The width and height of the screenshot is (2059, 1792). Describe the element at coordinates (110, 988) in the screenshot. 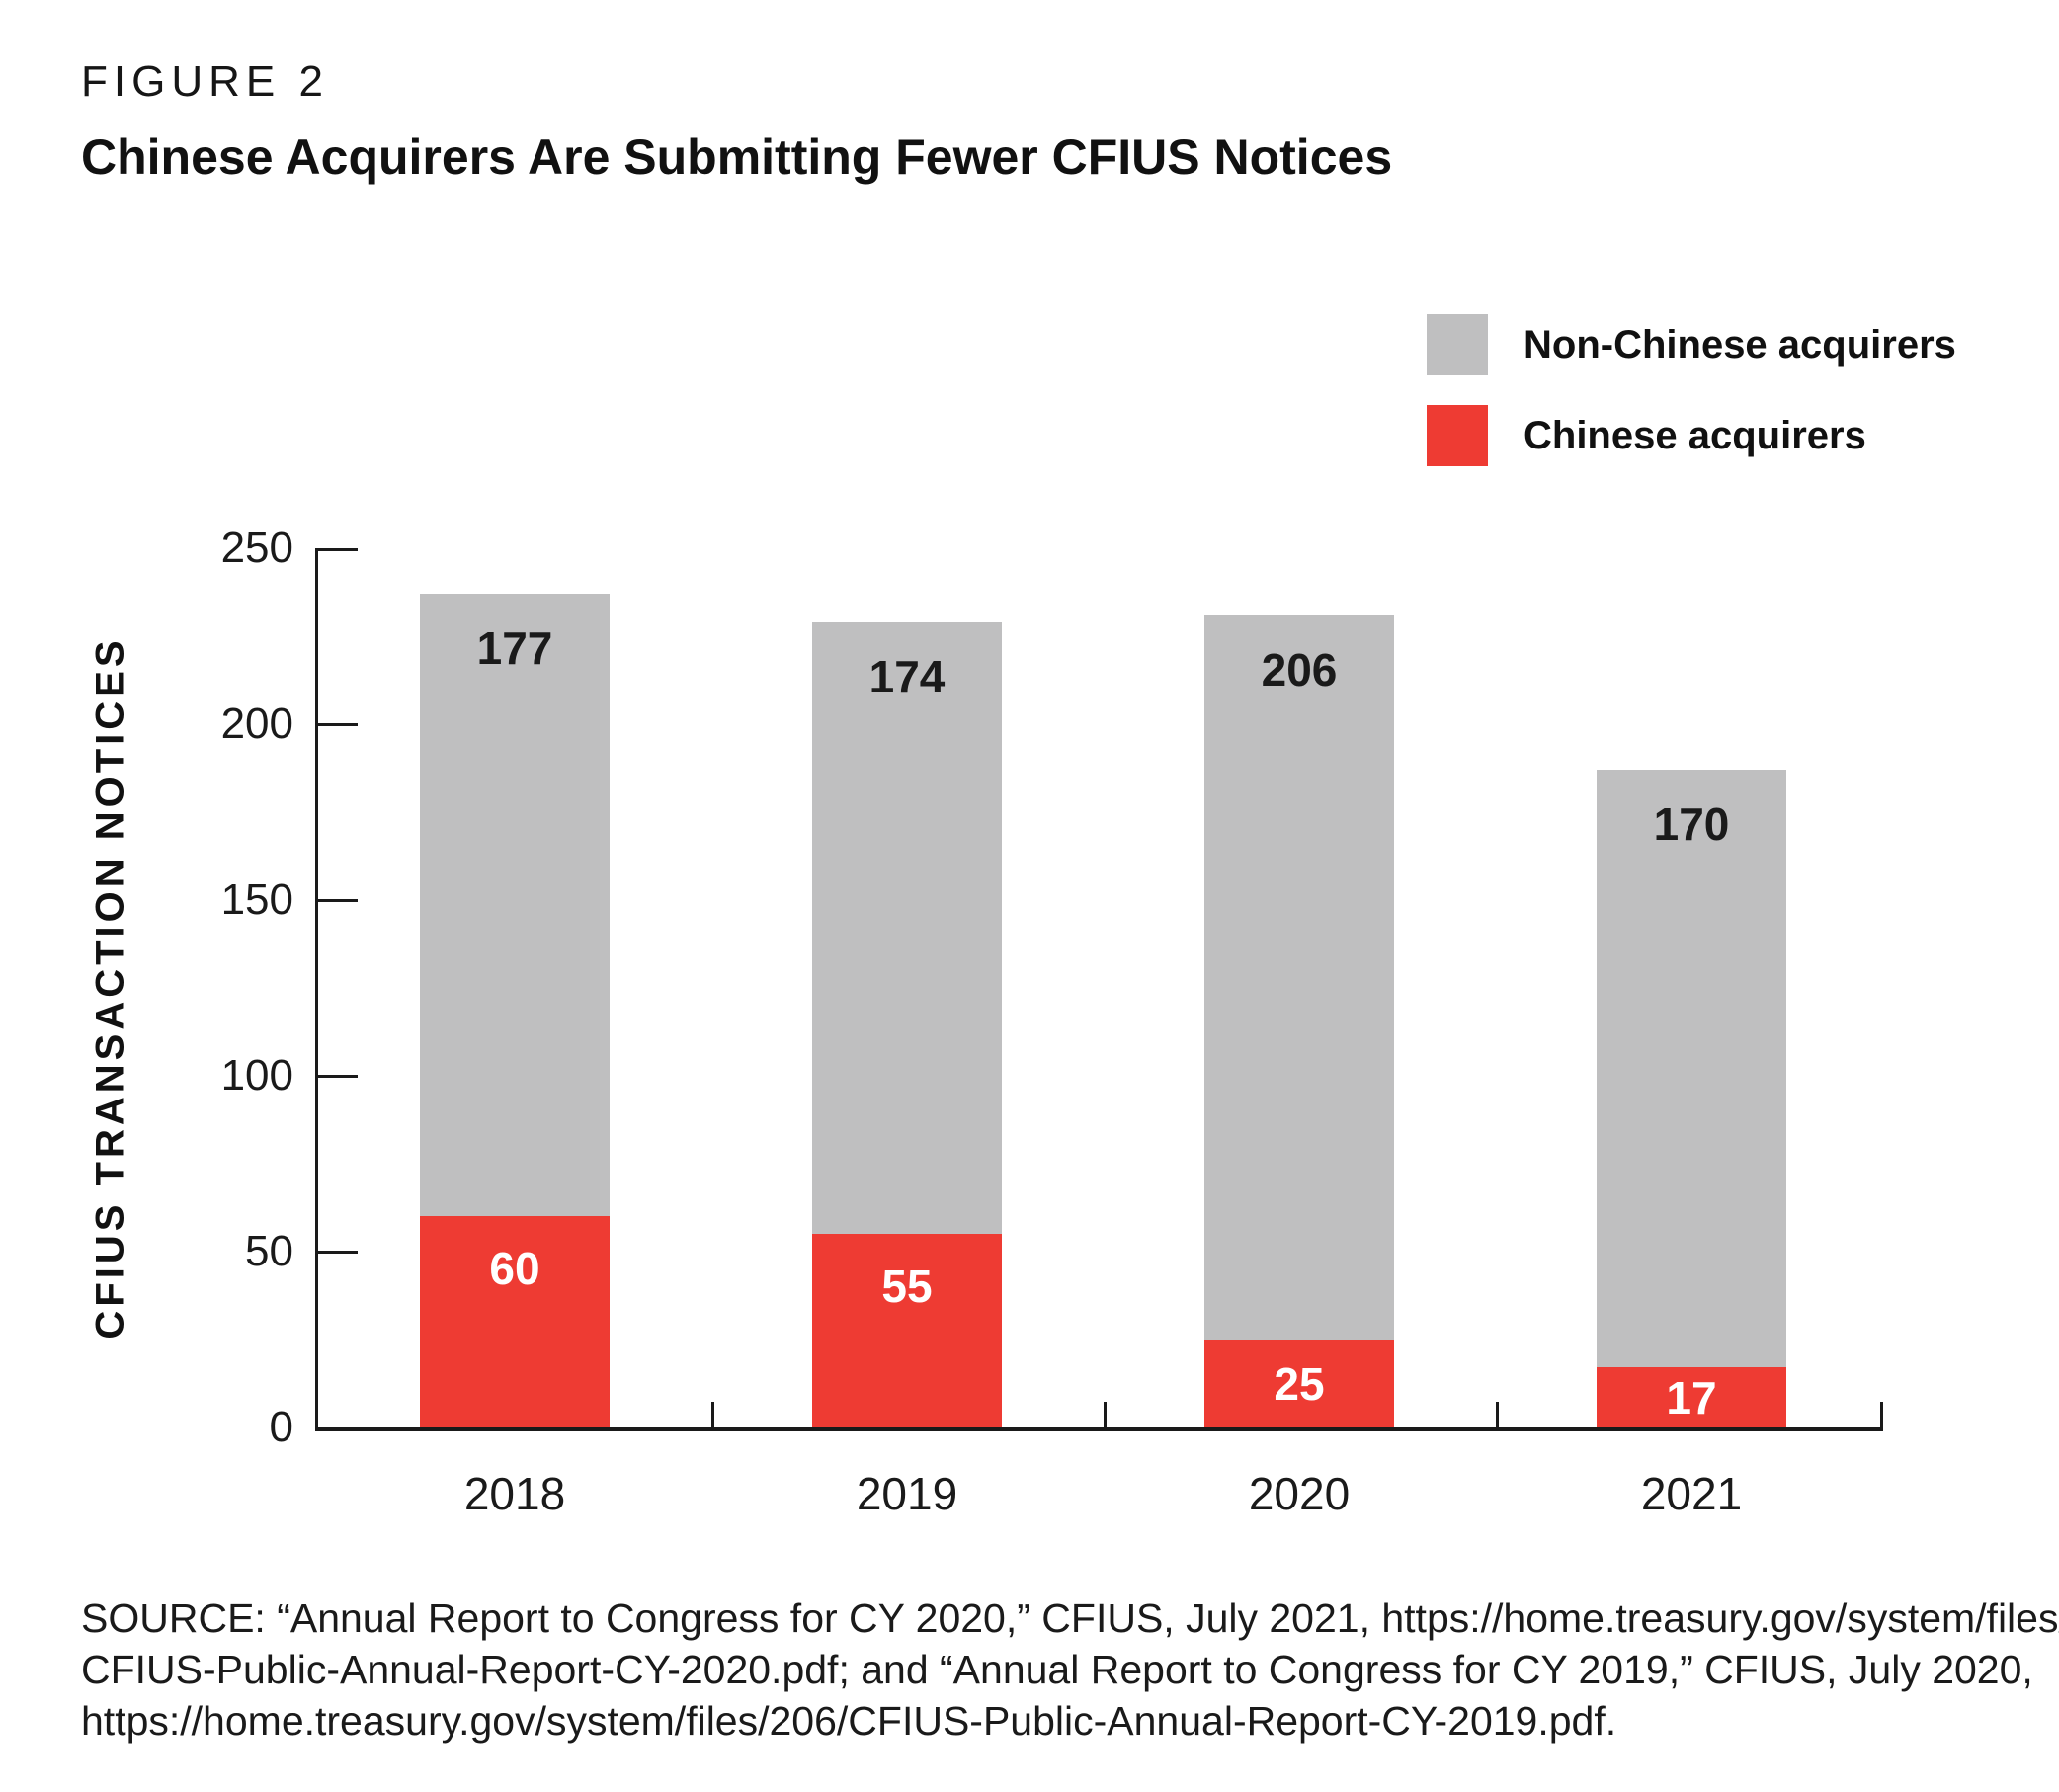

I see `y-axis-title: CFIUS TRANSACTION NOTICES` at that location.